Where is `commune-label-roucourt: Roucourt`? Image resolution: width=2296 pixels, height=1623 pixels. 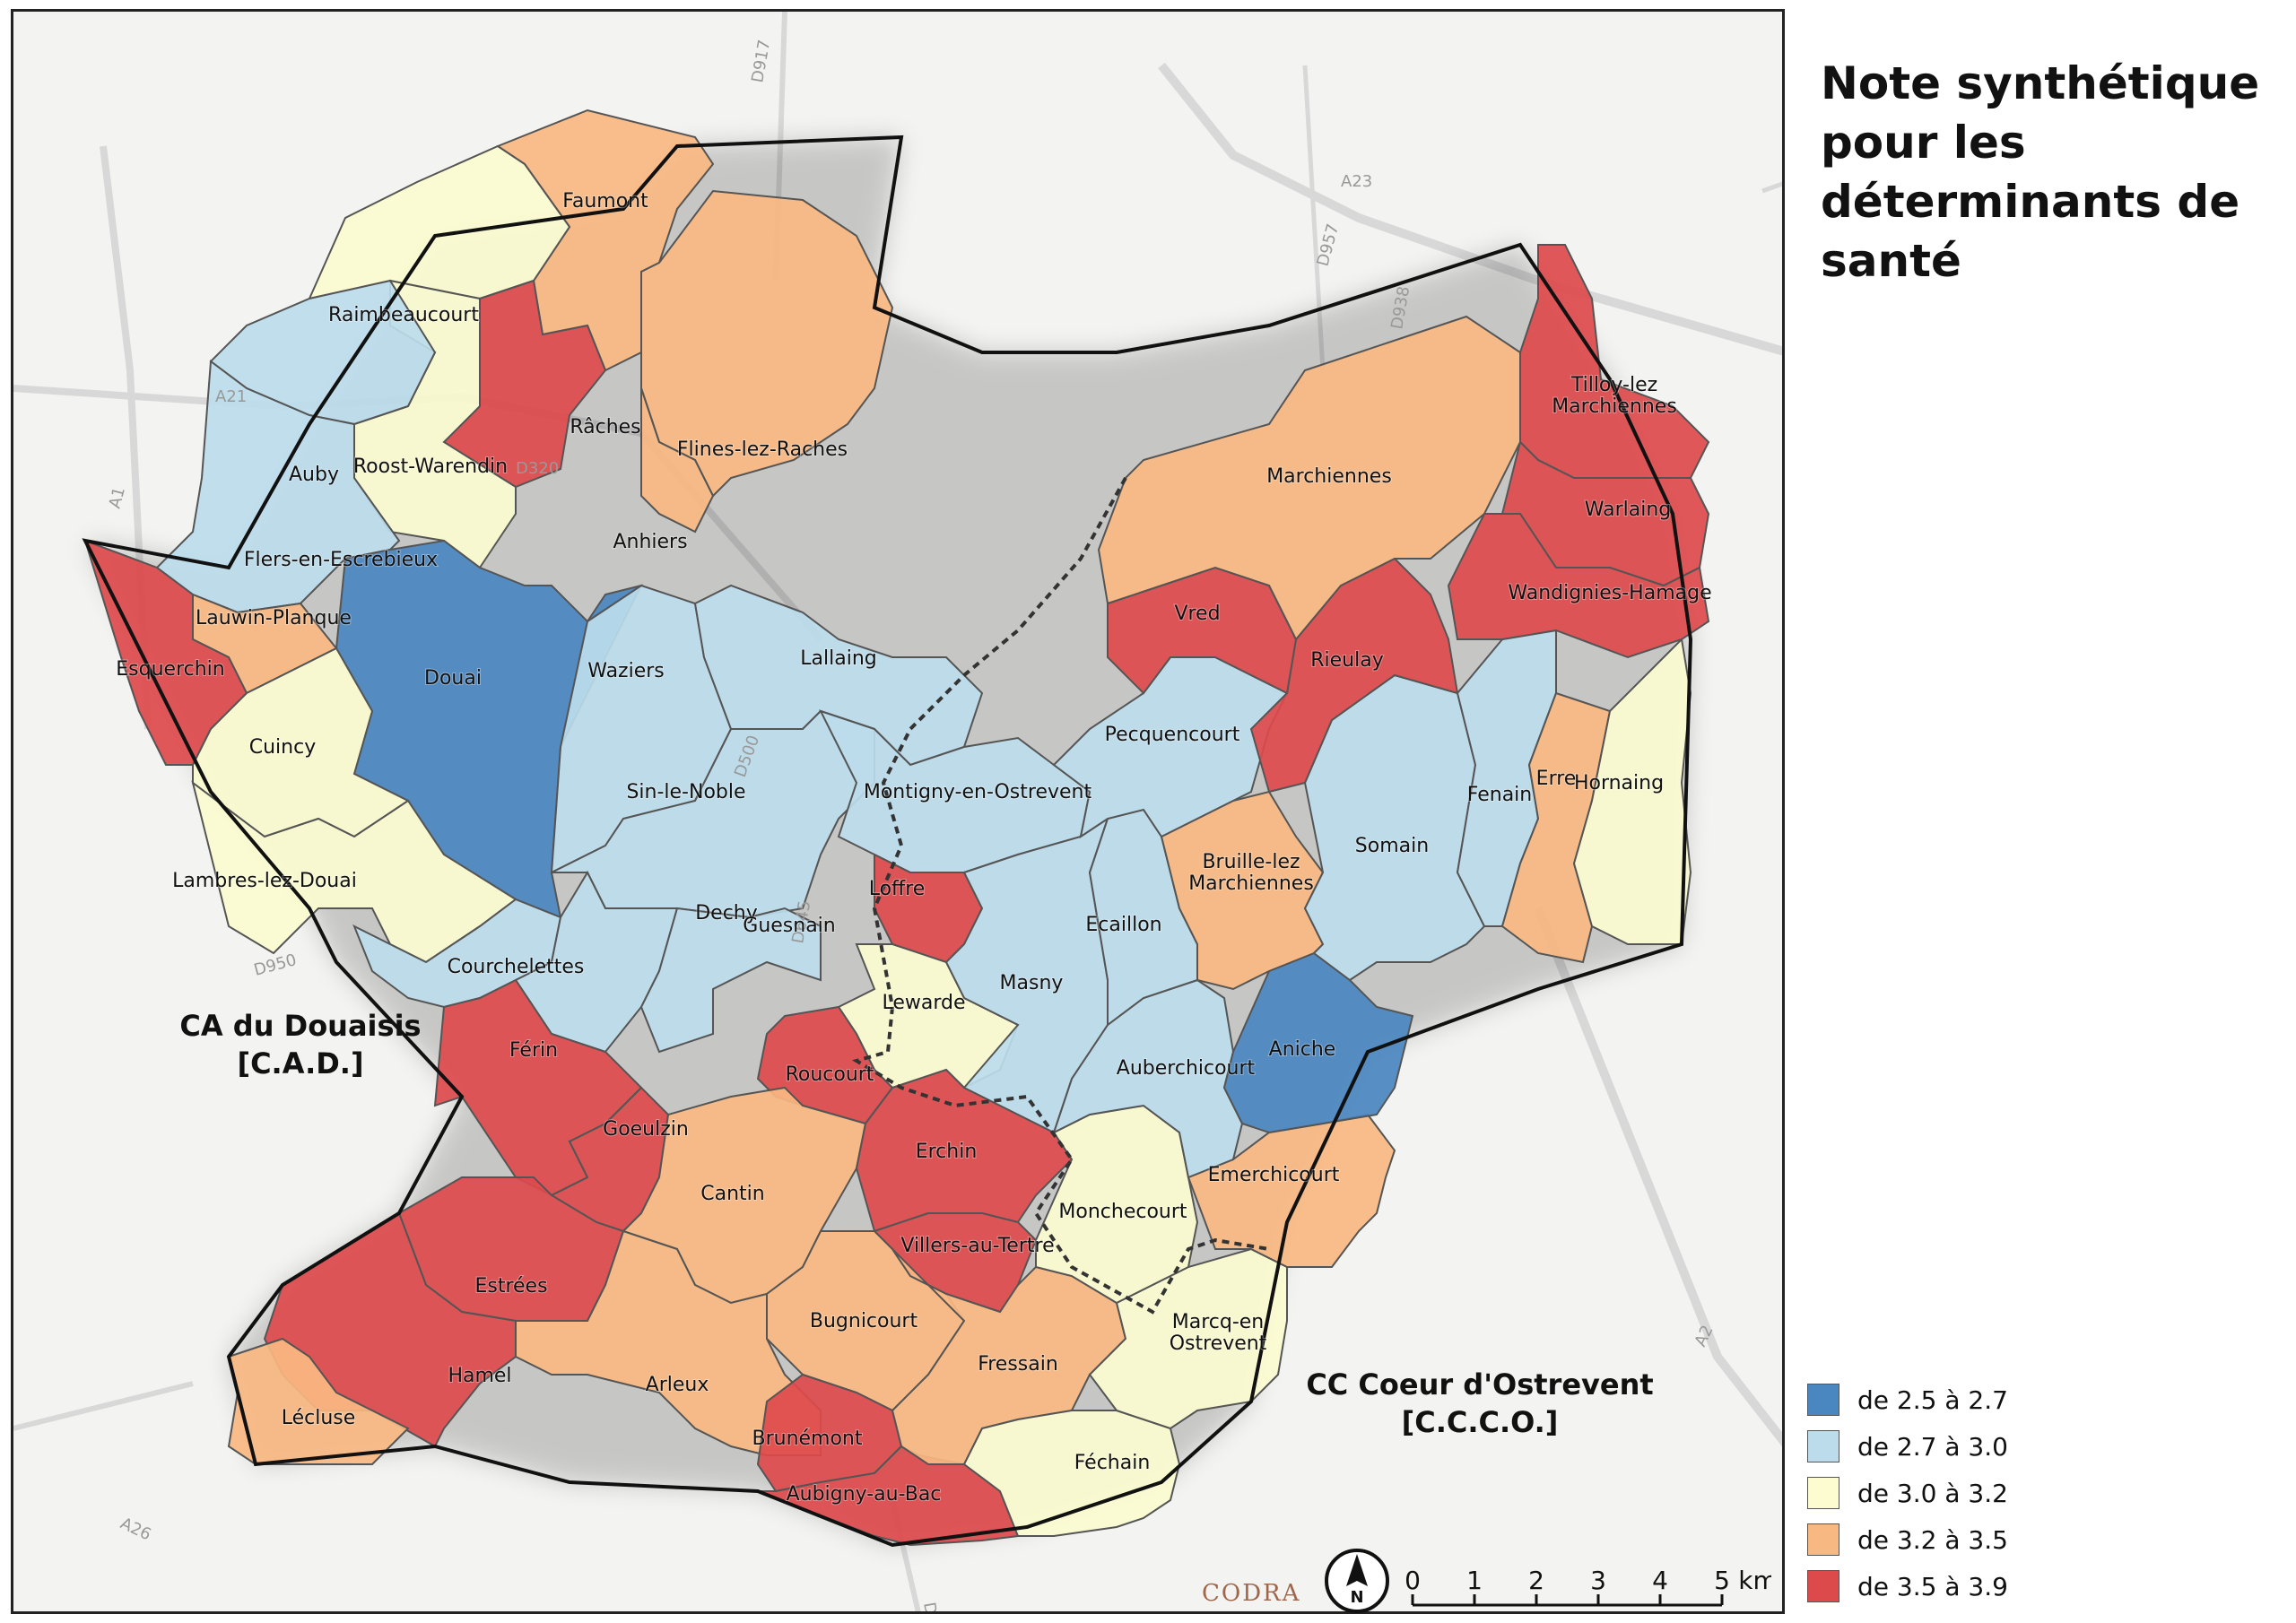
commune-label-roucourt: Roucourt is located at coordinates (830, 1074).